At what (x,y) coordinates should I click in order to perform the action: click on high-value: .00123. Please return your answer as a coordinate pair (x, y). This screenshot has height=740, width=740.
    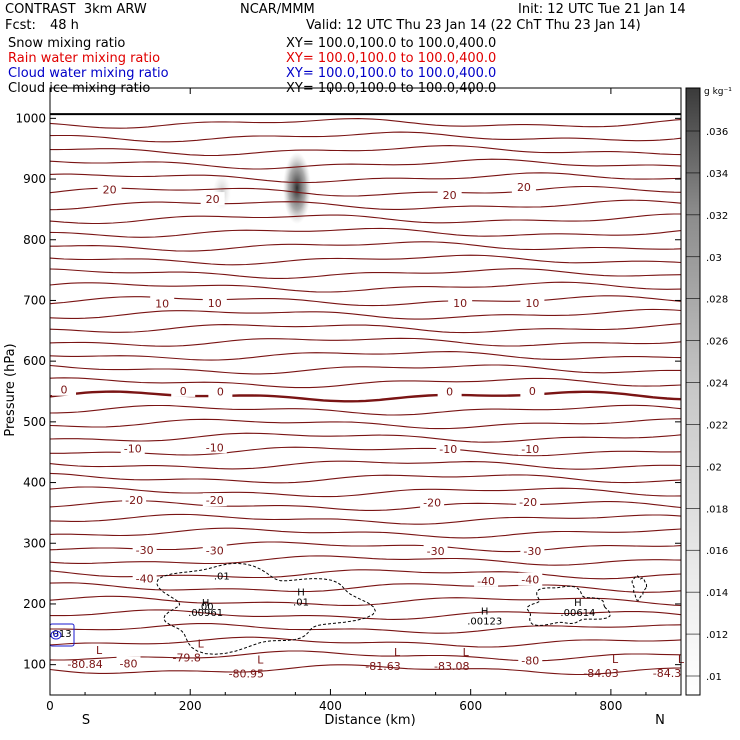
    Looking at the image, I should click on (484, 621).